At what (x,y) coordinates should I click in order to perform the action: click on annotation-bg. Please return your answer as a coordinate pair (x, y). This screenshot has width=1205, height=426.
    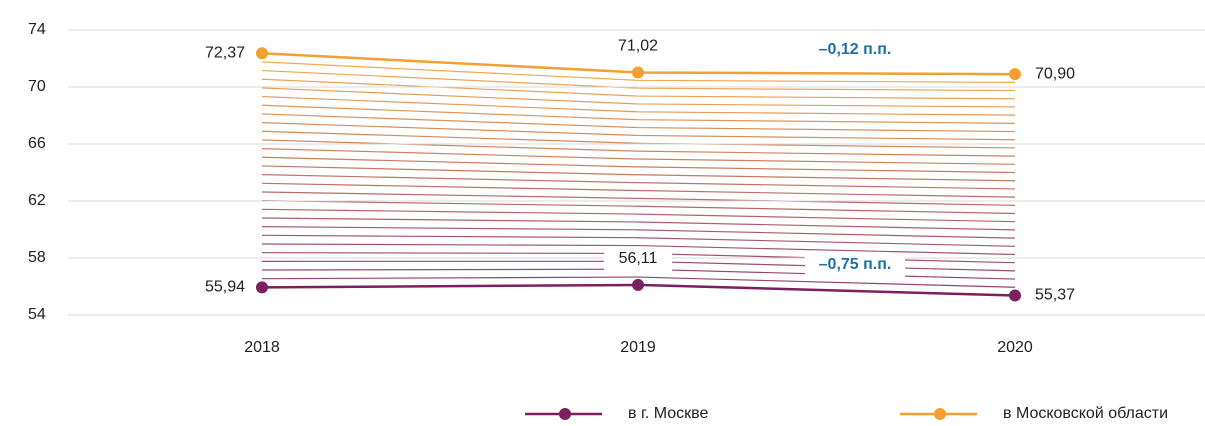
    Looking at the image, I should click on (855, 265).